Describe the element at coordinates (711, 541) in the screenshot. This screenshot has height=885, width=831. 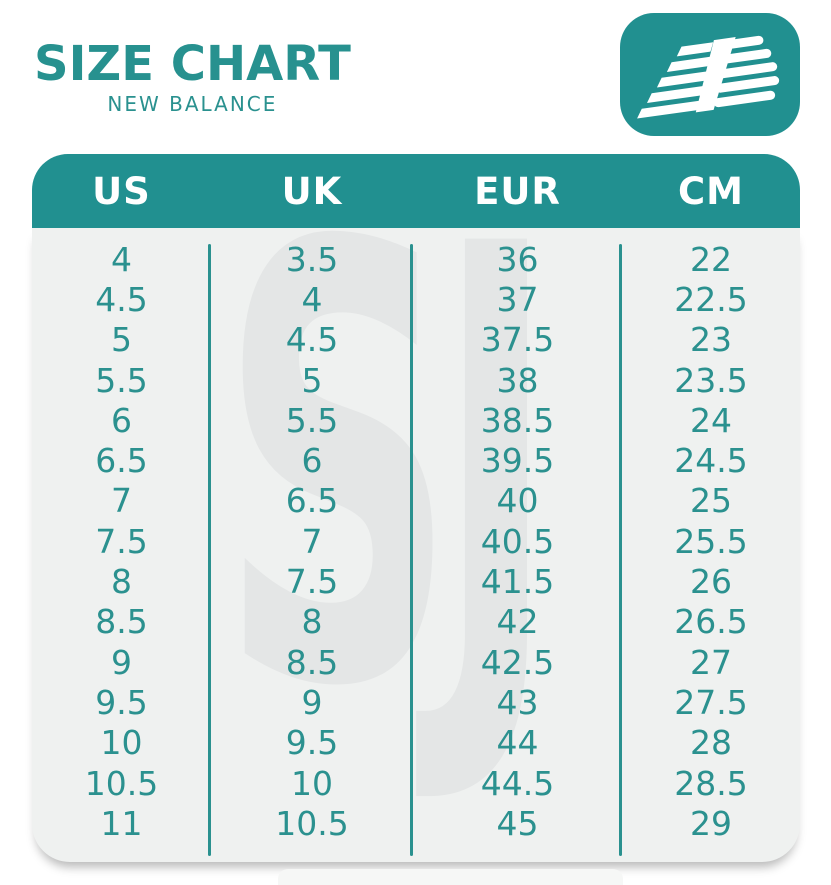
I see `size-cell: 25.5` at that location.